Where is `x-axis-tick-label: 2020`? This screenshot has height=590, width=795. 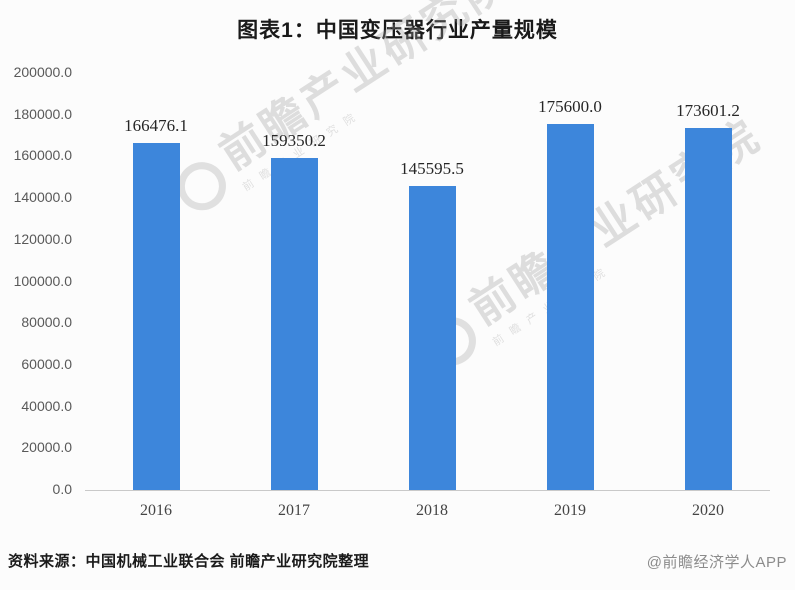 x-axis-tick-label: 2020 is located at coordinates (708, 510).